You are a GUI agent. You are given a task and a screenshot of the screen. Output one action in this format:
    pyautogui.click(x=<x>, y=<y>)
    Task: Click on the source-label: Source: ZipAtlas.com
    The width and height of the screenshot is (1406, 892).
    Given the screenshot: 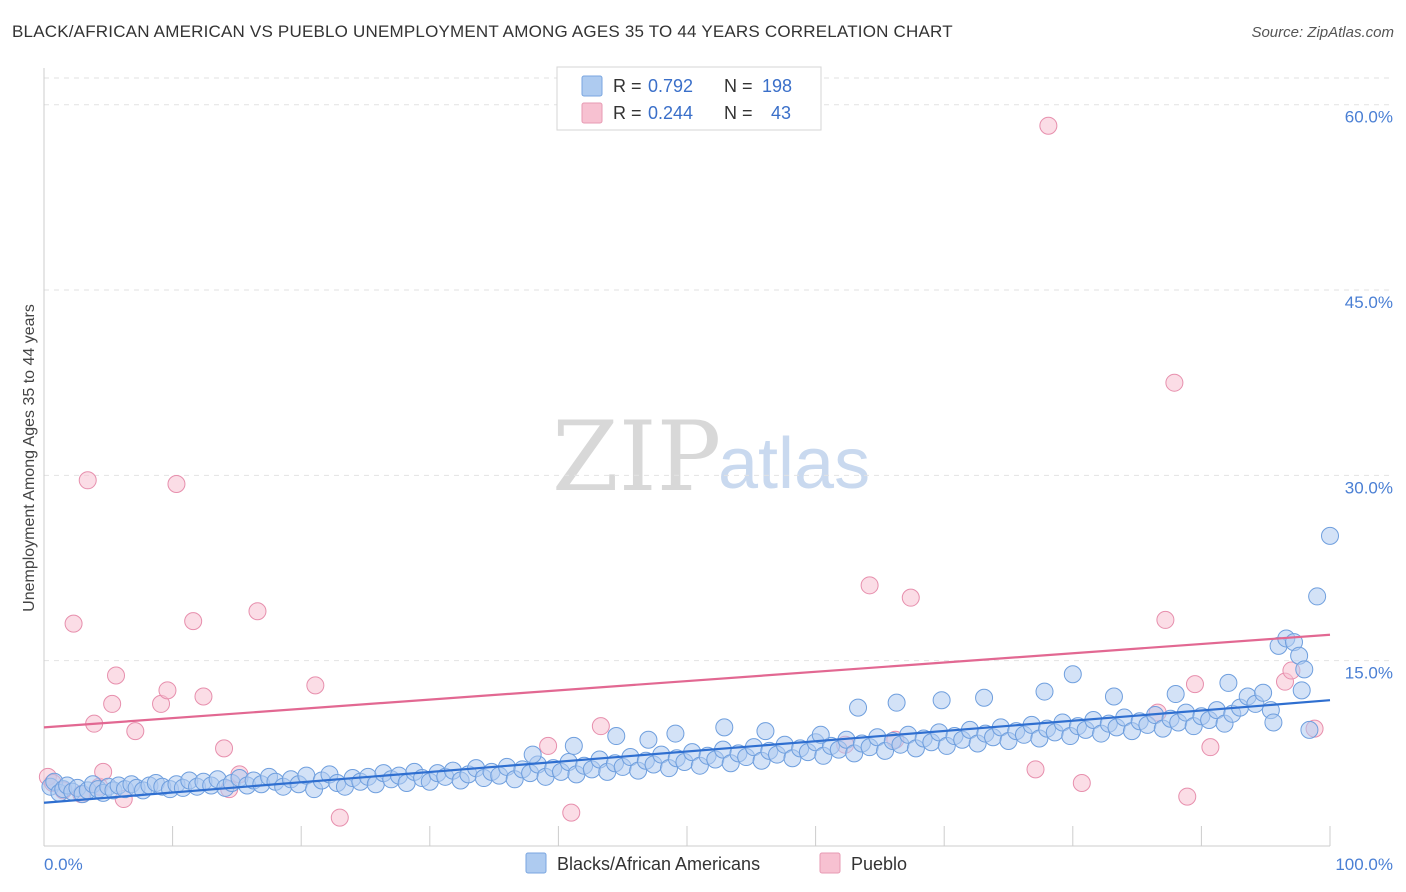 What is the action you would take?
    pyautogui.click(x=1322, y=32)
    